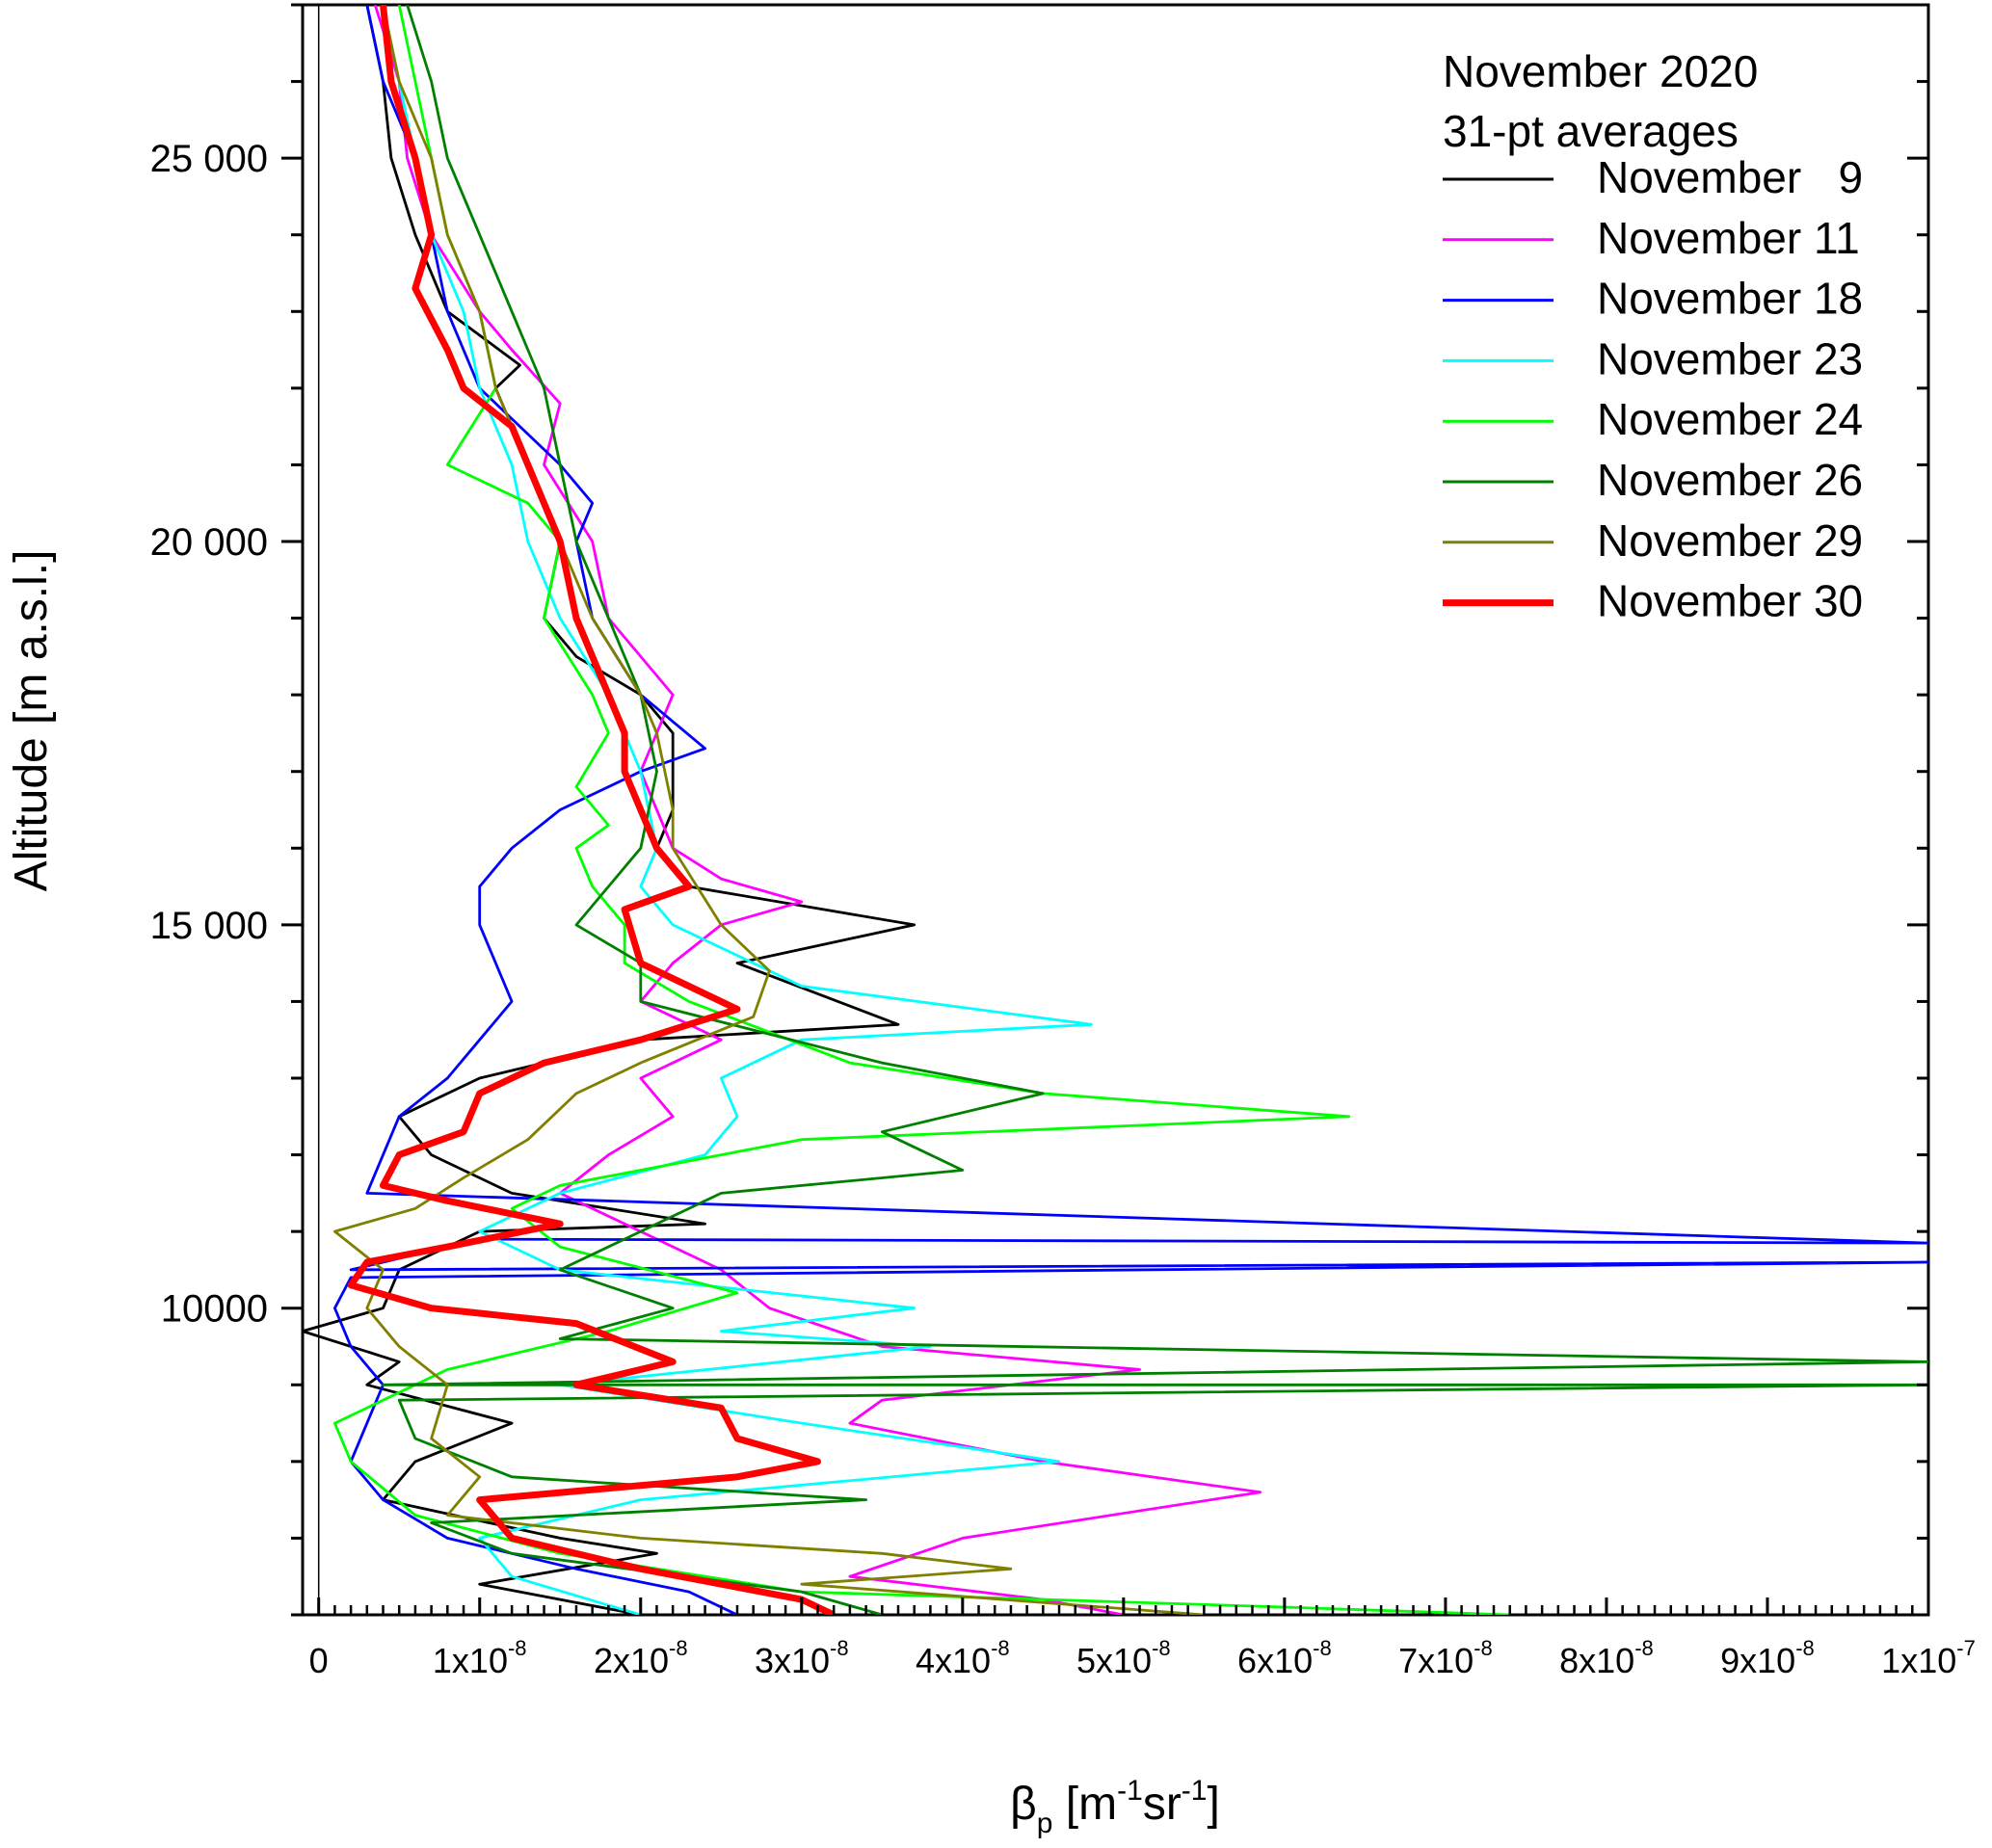 This screenshot has height=1848, width=1992. I want to click on legend-label: November 23, so click(1730, 358).